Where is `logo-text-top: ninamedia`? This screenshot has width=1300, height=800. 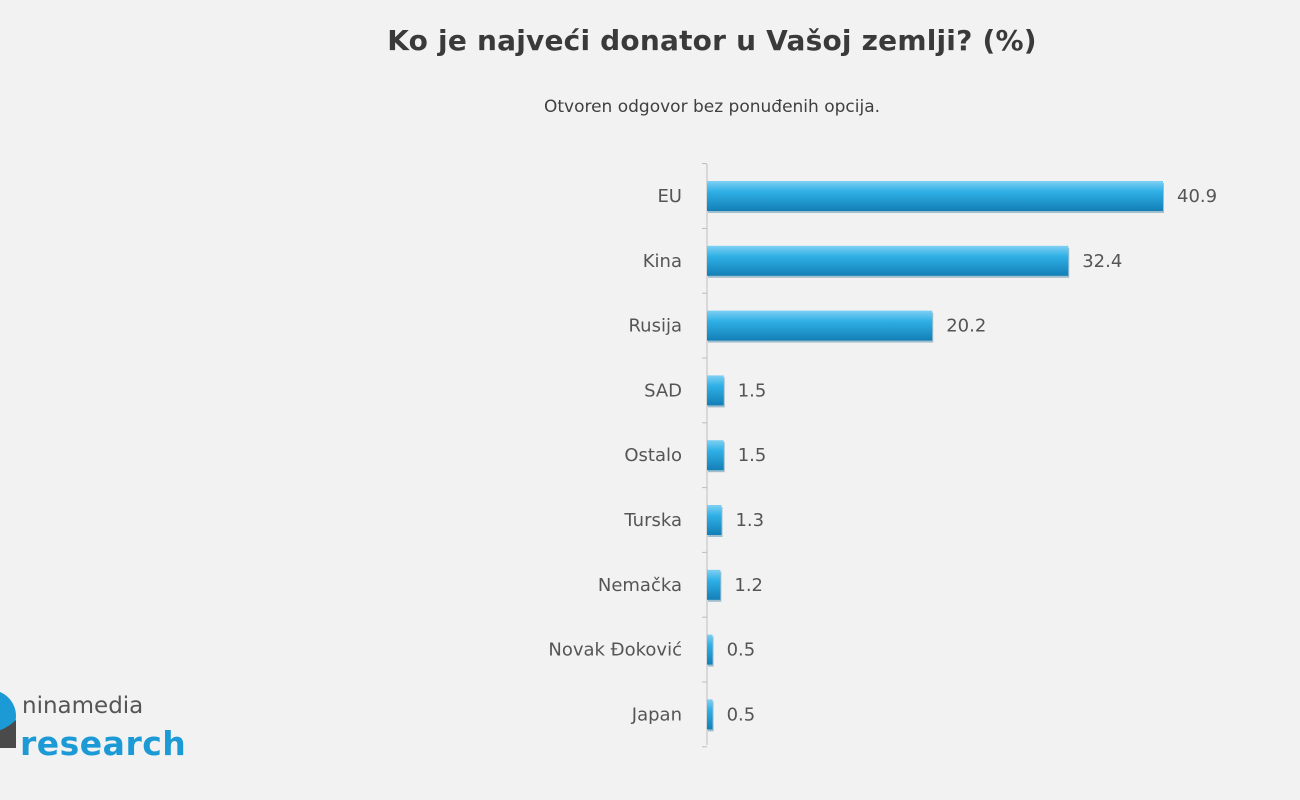
logo-text-top: ninamedia is located at coordinates (83, 706).